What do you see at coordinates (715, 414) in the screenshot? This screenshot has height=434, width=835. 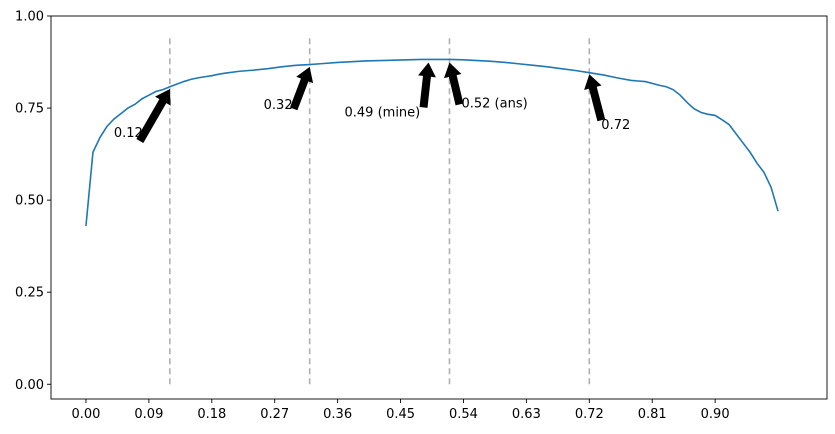 I see `x-tick-label: 0.90` at bounding box center [715, 414].